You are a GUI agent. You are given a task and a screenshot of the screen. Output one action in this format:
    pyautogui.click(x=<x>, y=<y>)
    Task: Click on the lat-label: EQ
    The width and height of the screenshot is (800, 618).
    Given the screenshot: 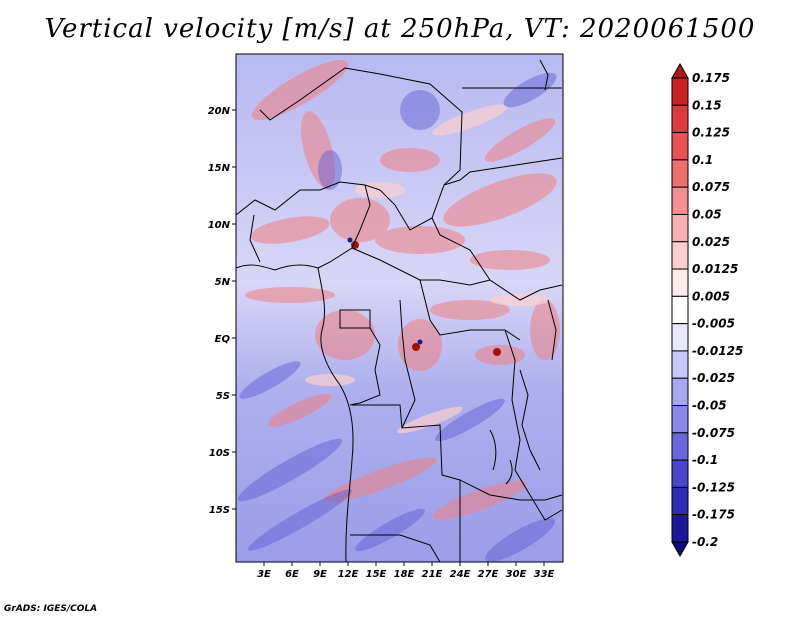 What is the action you would take?
    pyautogui.click(x=223, y=339)
    